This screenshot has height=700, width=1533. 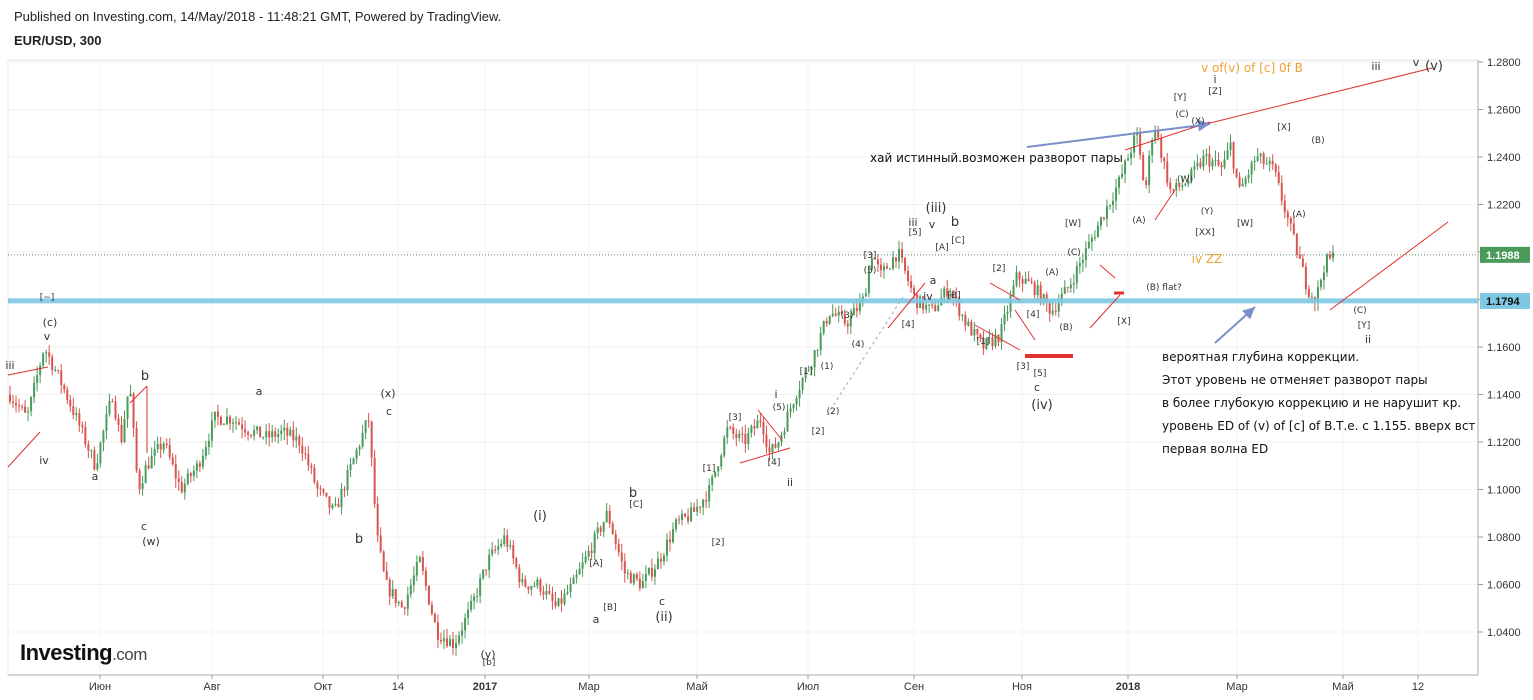 I want to click on wave-label: [B], so click(x=953, y=296).